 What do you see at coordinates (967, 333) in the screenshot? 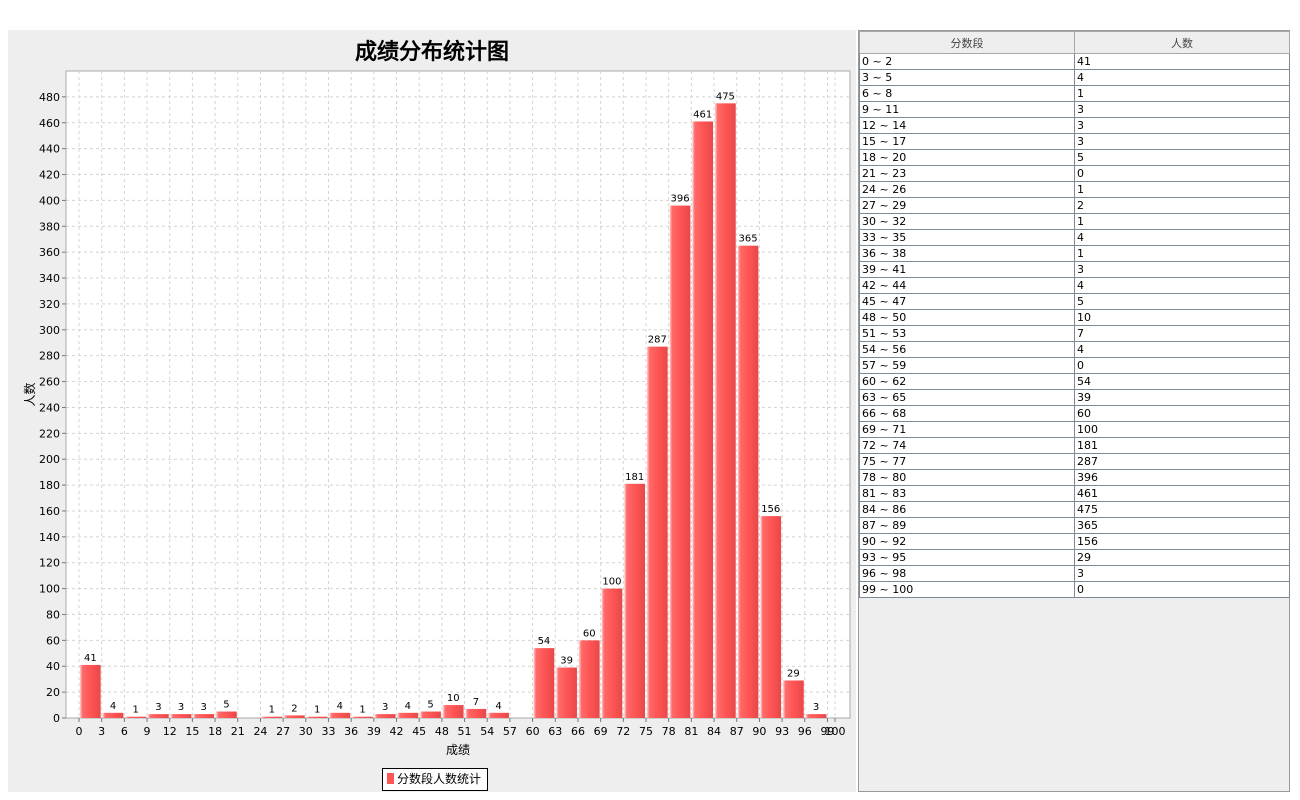
I see `cell-score-range: 51 ~ 53` at bounding box center [967, 333].